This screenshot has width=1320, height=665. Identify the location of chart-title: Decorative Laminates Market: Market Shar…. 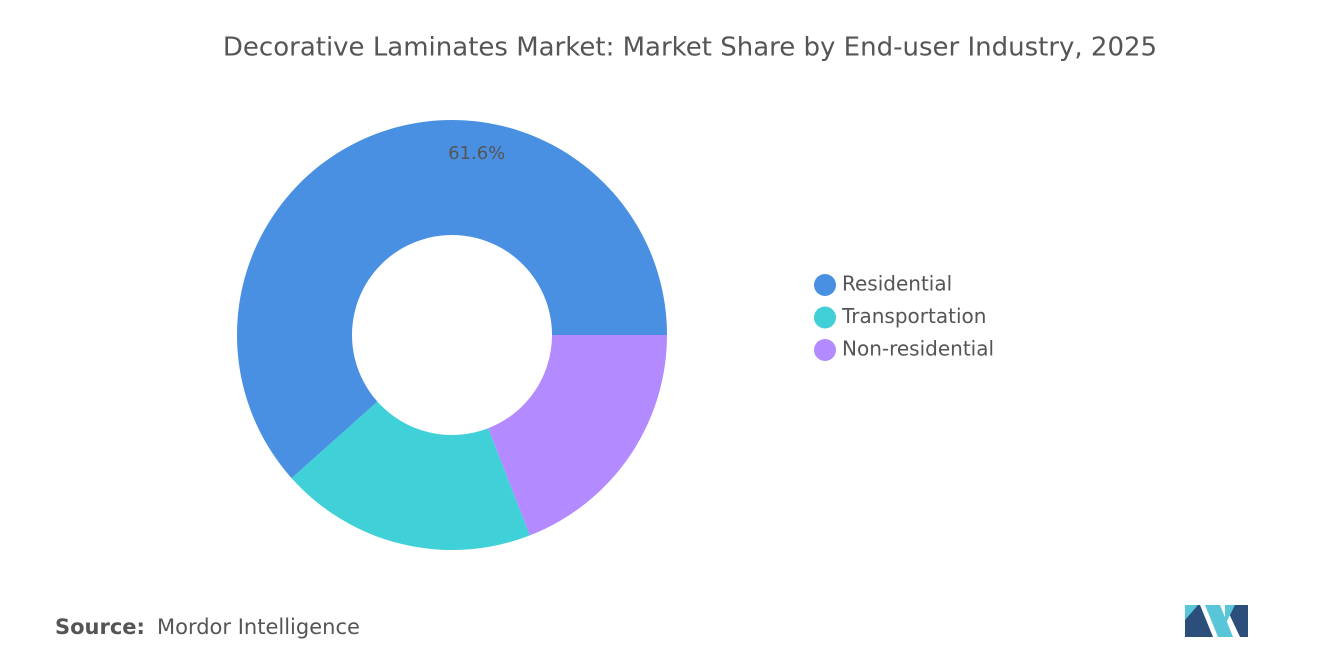
(690, 48).